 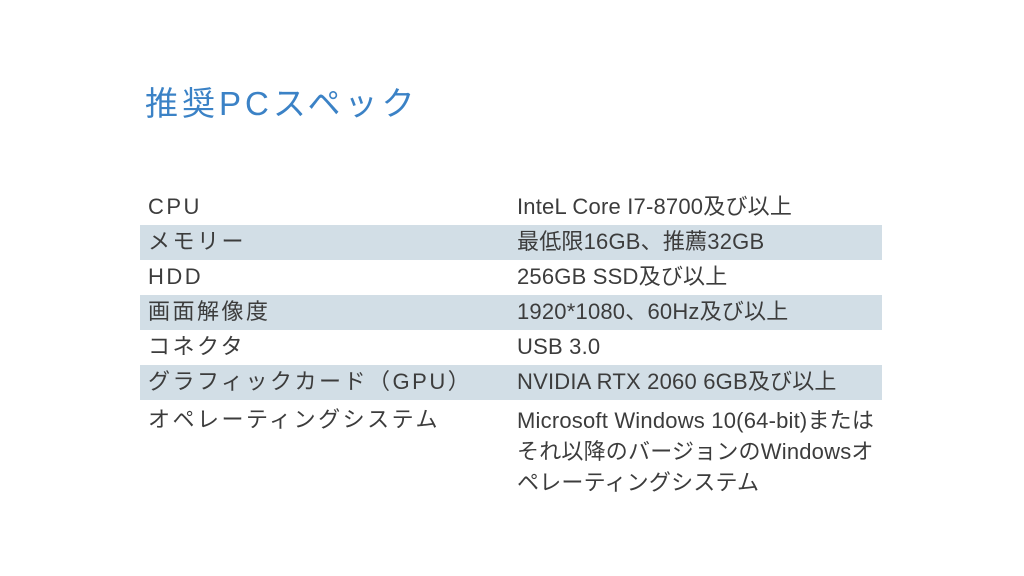 I want to click on table-row-resolution: 画面解像度 1920*1080、60Hz及び以上, so click(x=511, y=312).